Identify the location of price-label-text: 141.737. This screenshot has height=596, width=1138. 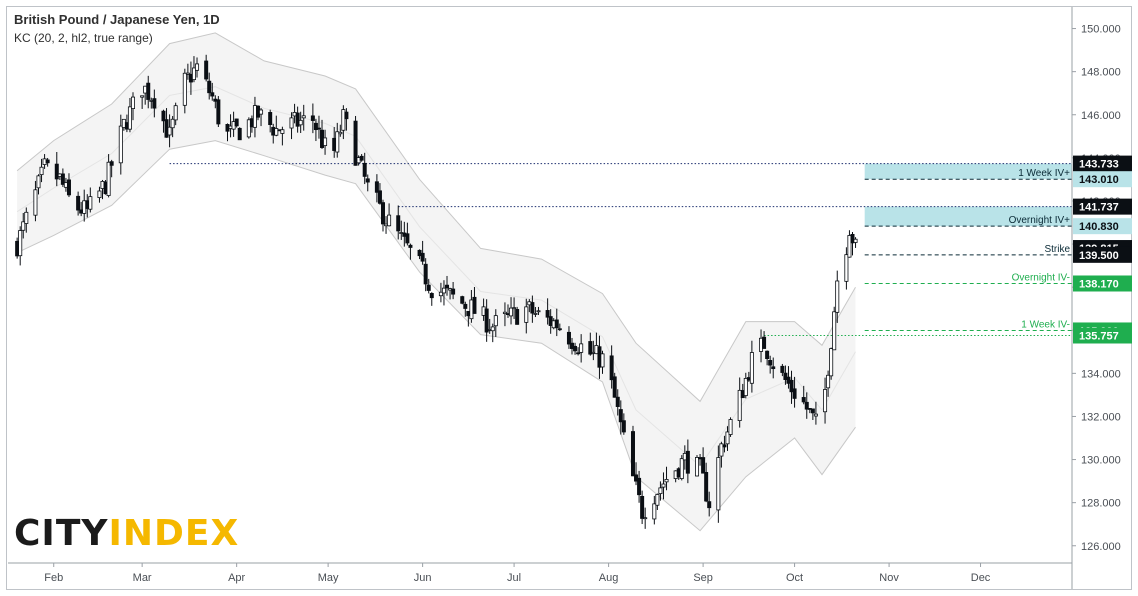
(1099, 208).